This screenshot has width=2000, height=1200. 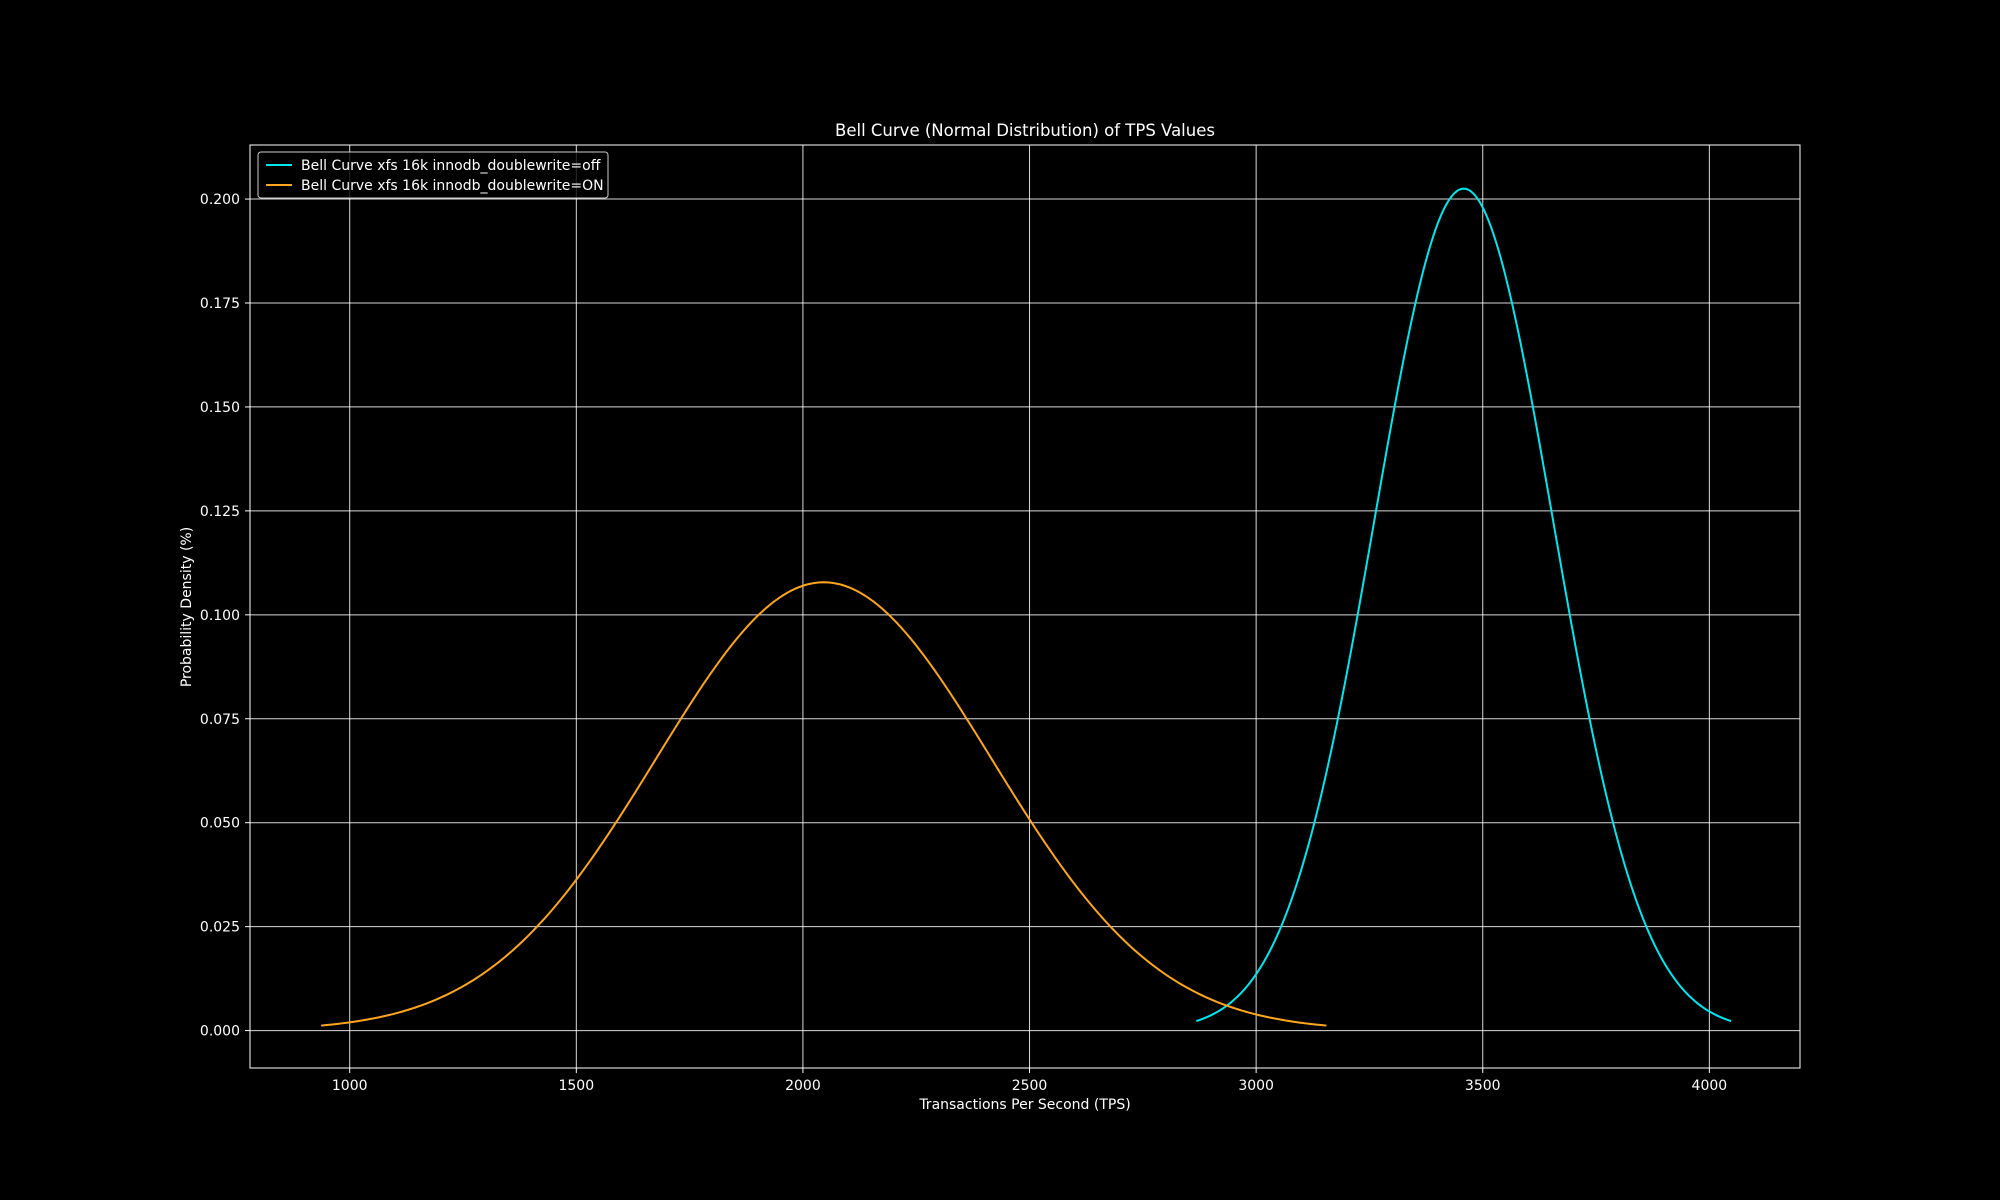 I want to click on y-tick-label: 0.100, so click(x=220, y=616).